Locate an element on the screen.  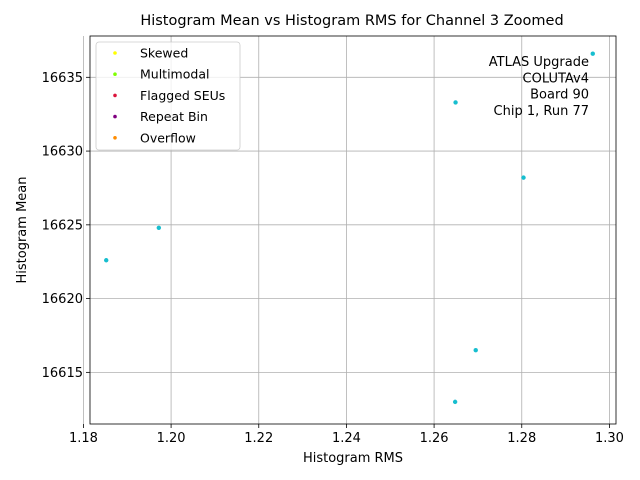
annotation-line: Chip 1, Run 77 is located at coordinates (541, 111).